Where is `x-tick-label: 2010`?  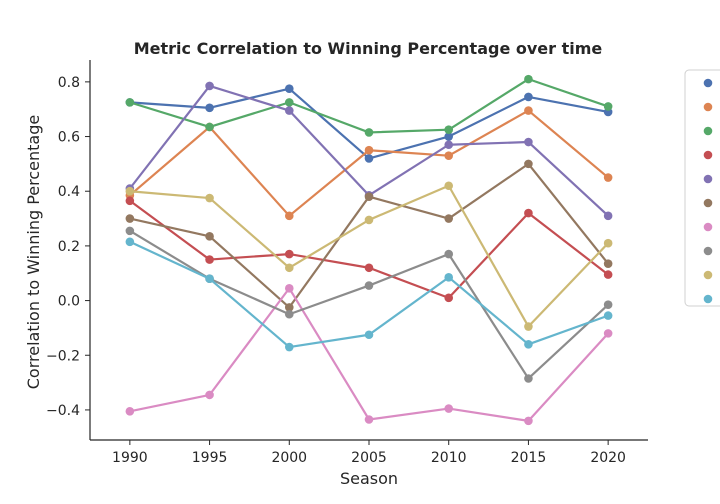 x-tick-label: 2010 is located at coordinates (449, 458).